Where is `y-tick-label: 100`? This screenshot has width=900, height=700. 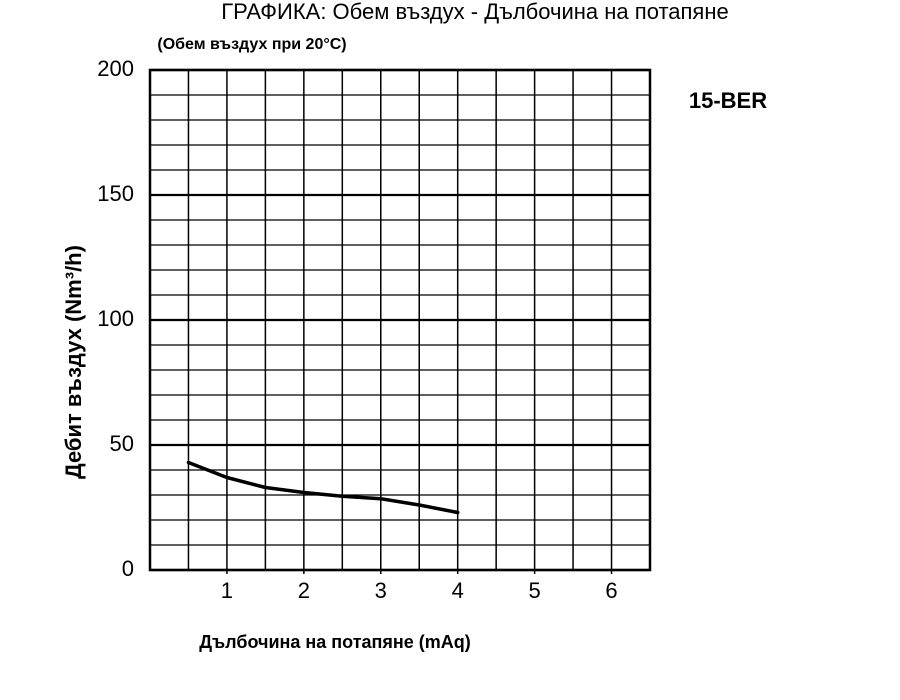
y-tick-label: 100 is located at coordinates (115, 318).